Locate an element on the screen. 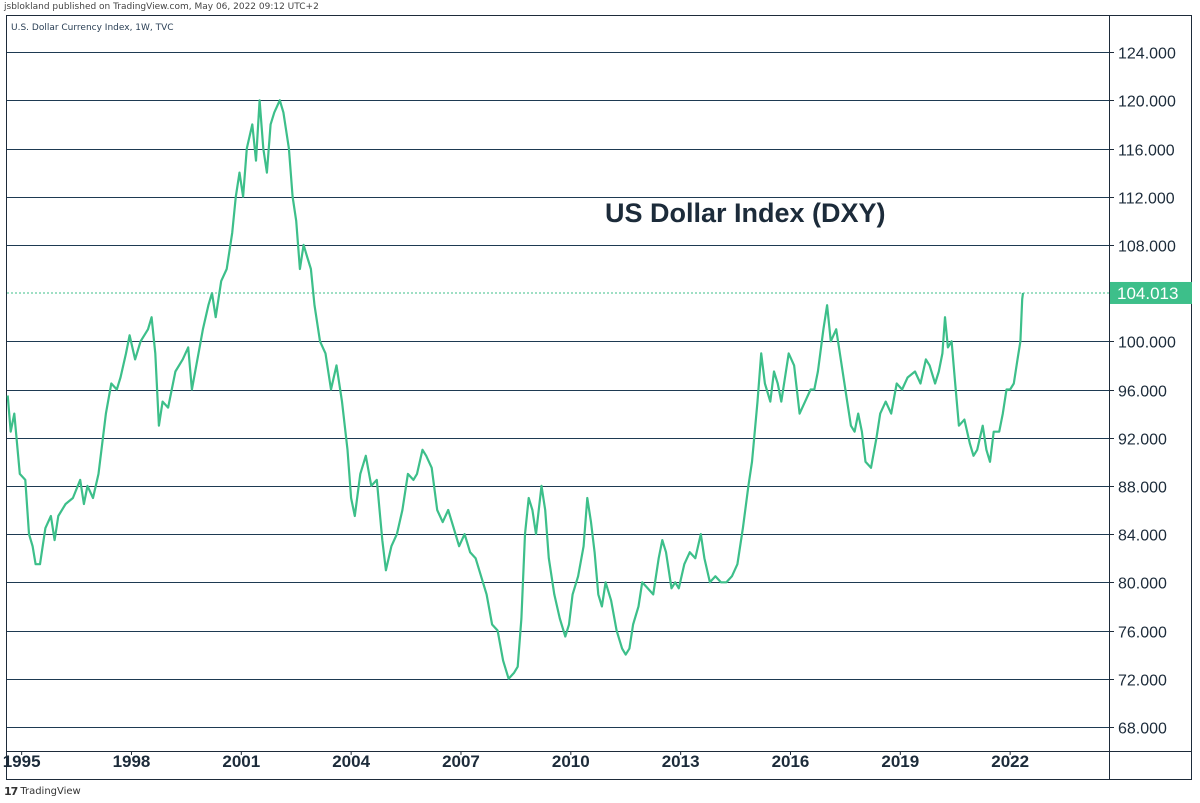 The width and height of the screenshot is (1200, 803). x-tick-label: 2001 is located at coordinates (241, 761).